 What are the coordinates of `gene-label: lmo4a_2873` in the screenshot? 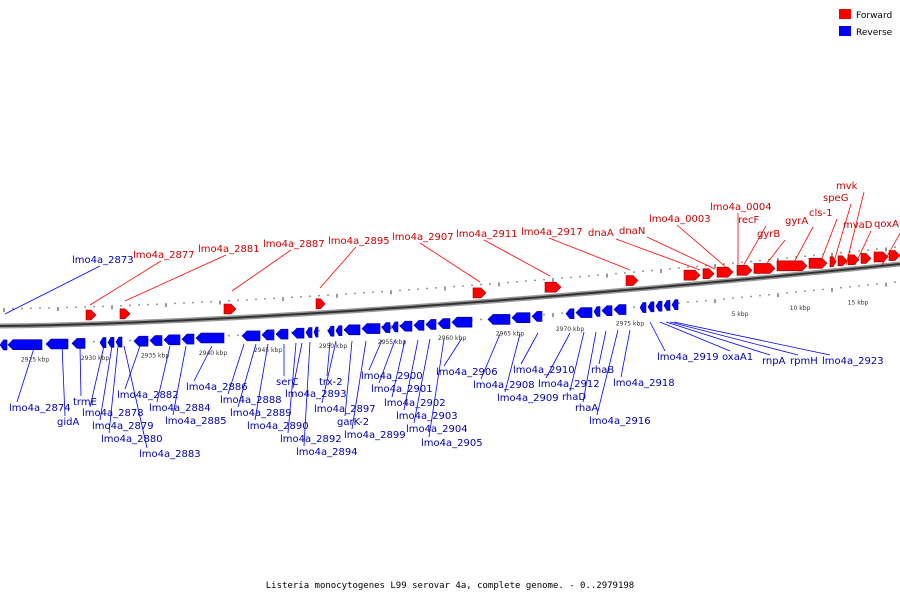 It's located at (103, 260).